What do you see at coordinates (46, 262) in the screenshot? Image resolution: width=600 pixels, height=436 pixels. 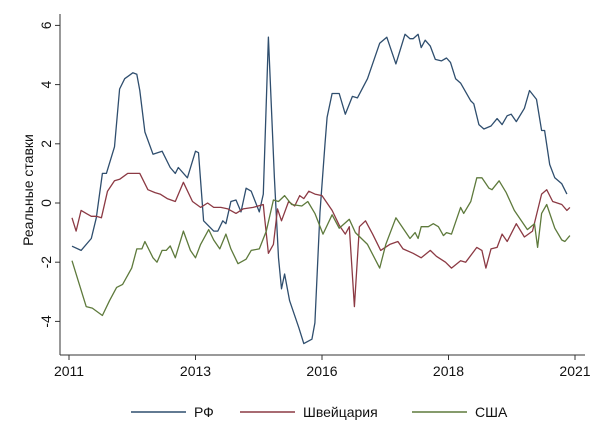 I see `y-tick-label: -2` at bounding box center [46, 262].